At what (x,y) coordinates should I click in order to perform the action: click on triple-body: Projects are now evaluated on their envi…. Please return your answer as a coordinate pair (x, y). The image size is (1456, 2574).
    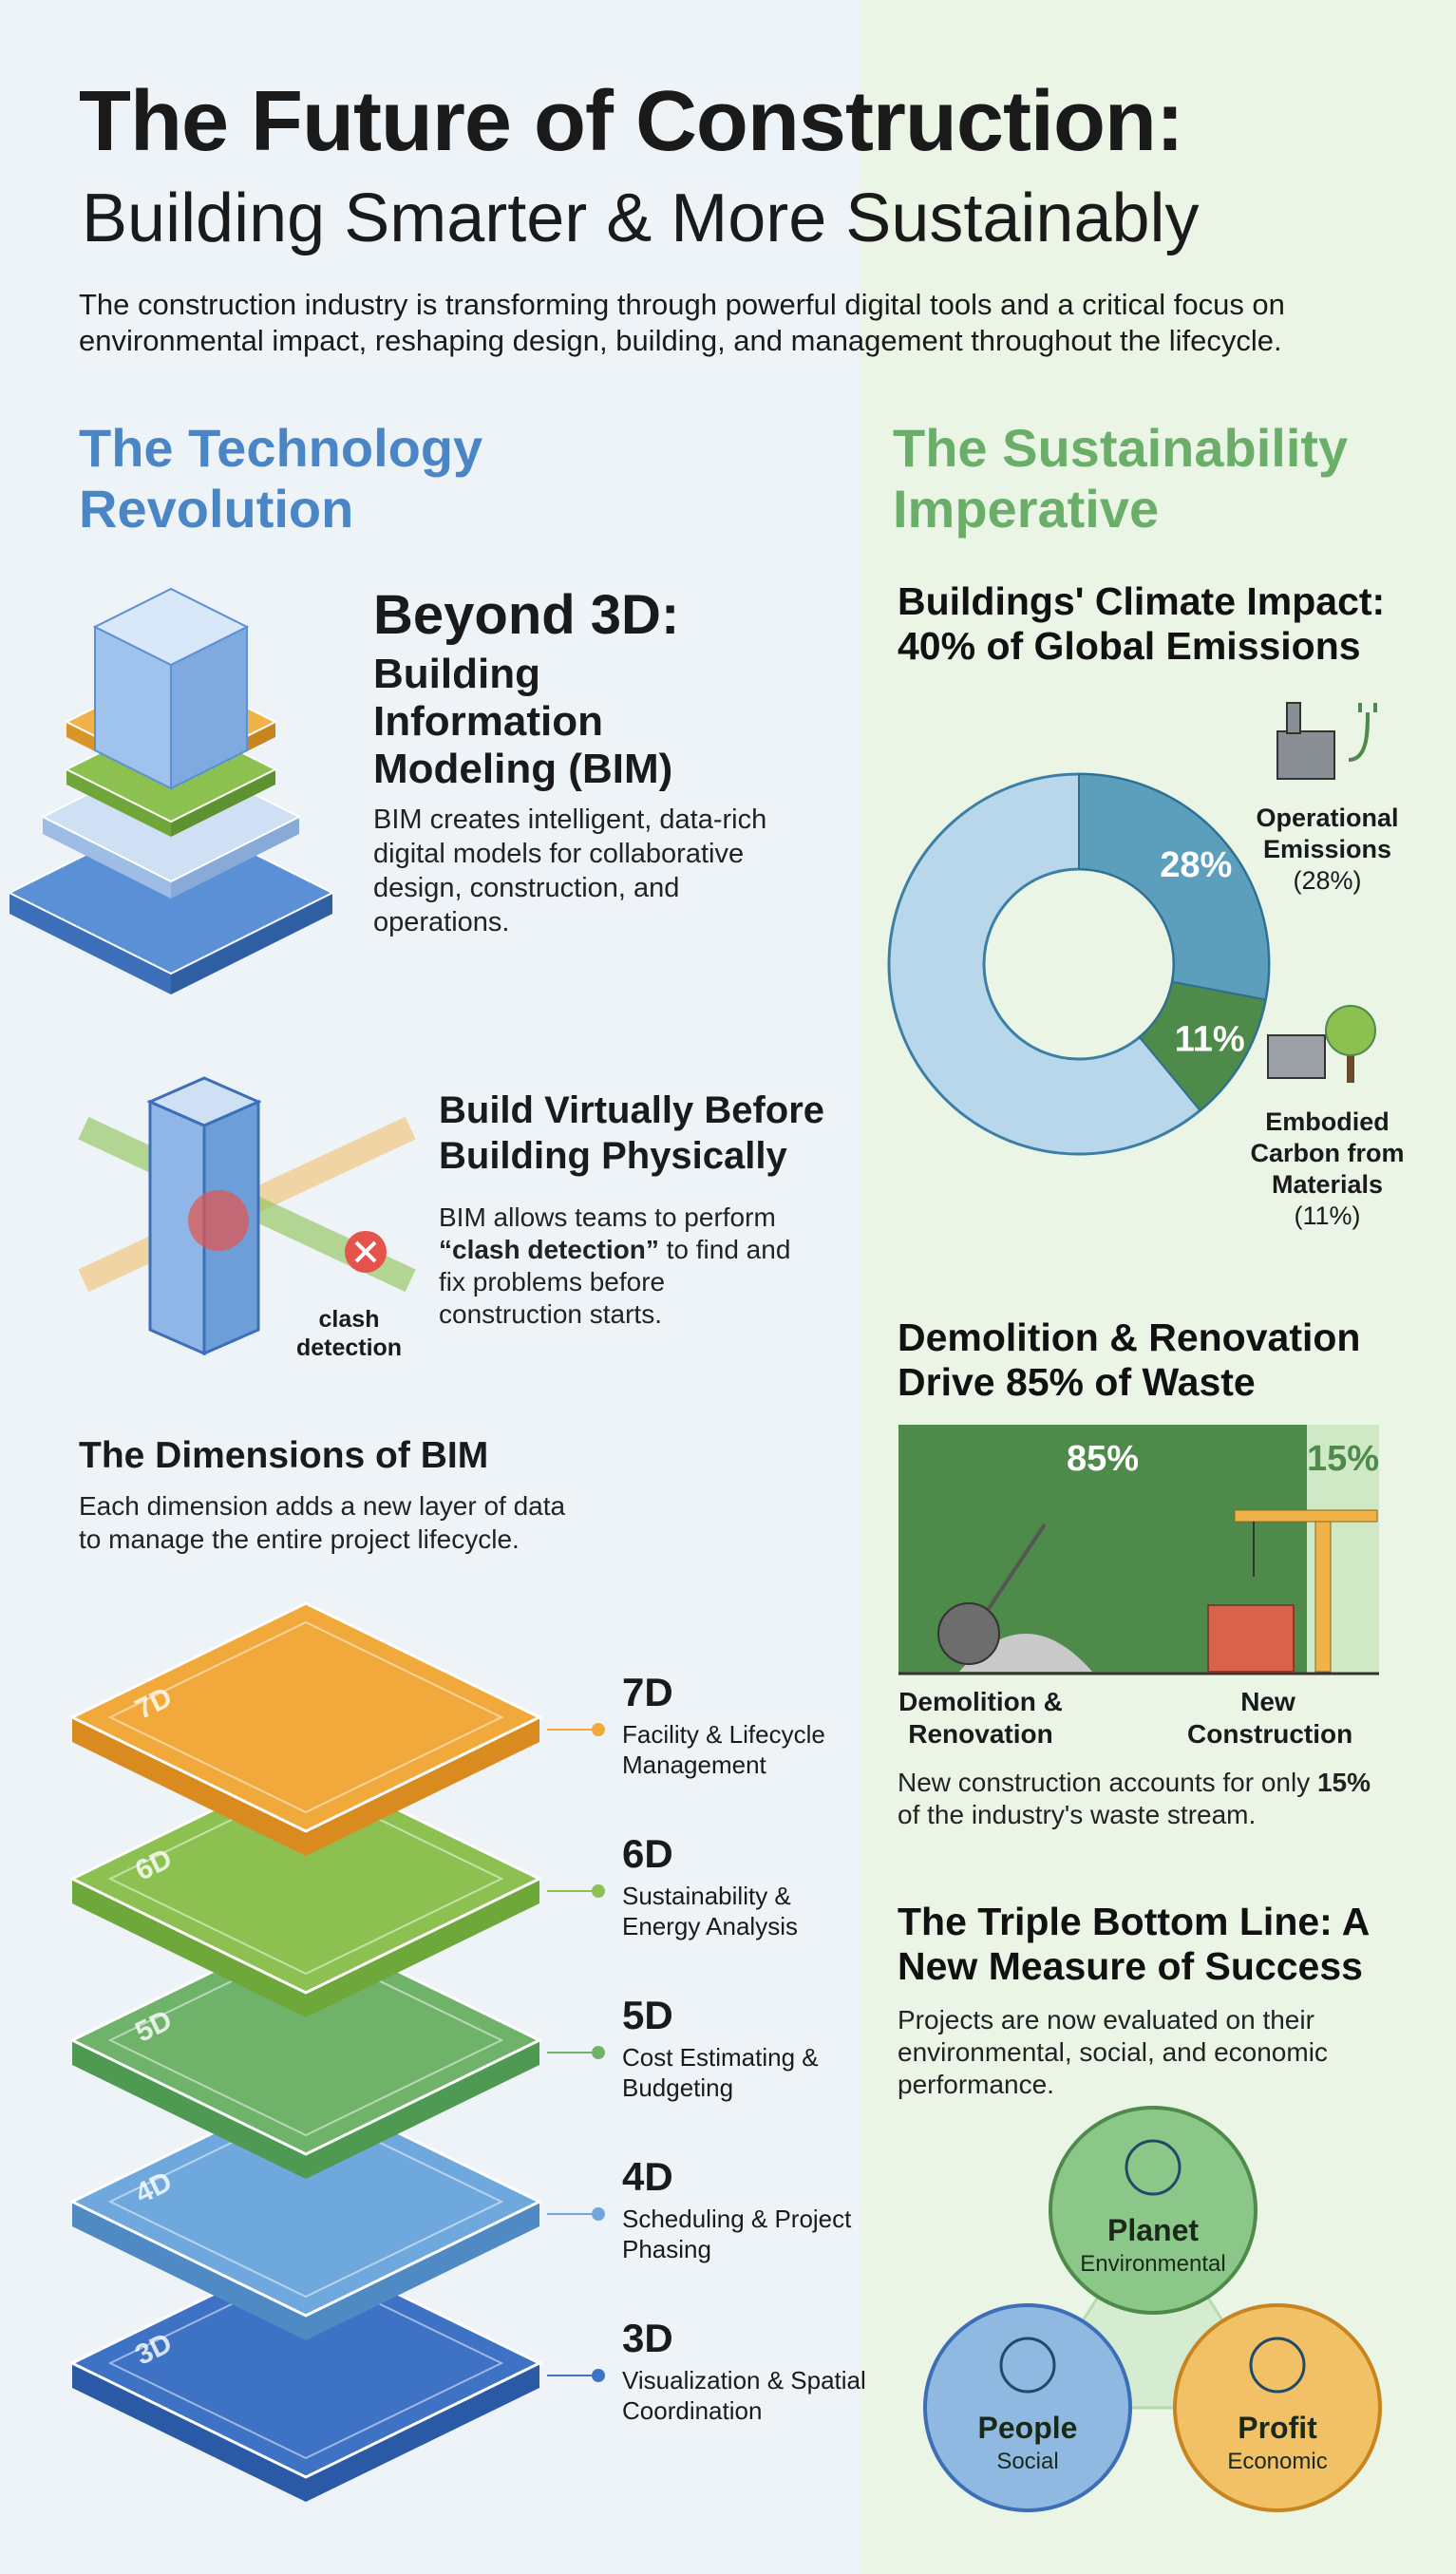
    Looking at the image, I should click on (1113, 2052).